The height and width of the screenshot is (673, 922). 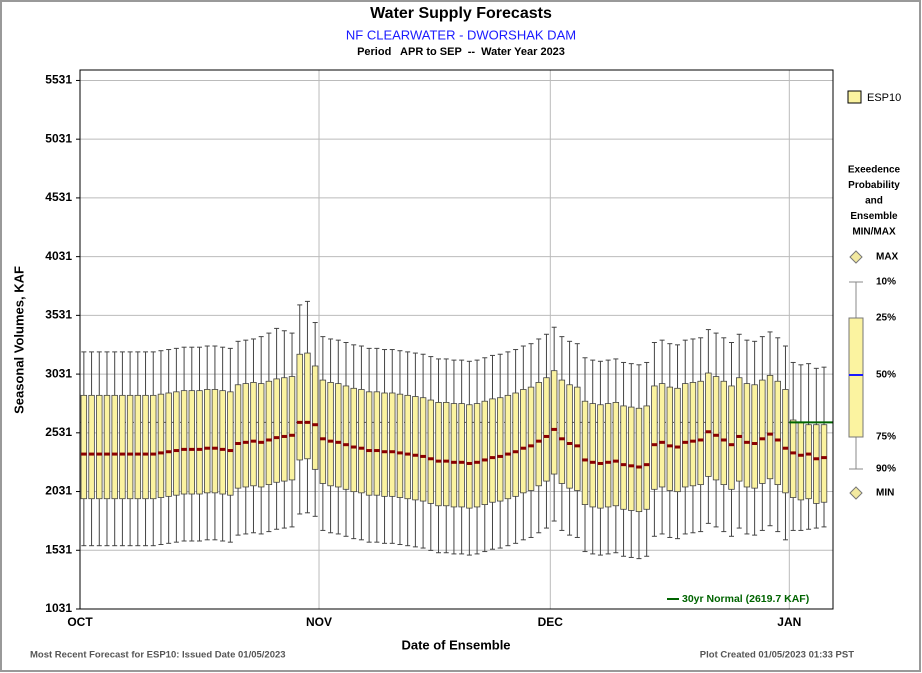 What do you see at coordinates (551, 622) in the screenshot?
I see `x-tick-label: DEC` at bounding box center [551, 622].